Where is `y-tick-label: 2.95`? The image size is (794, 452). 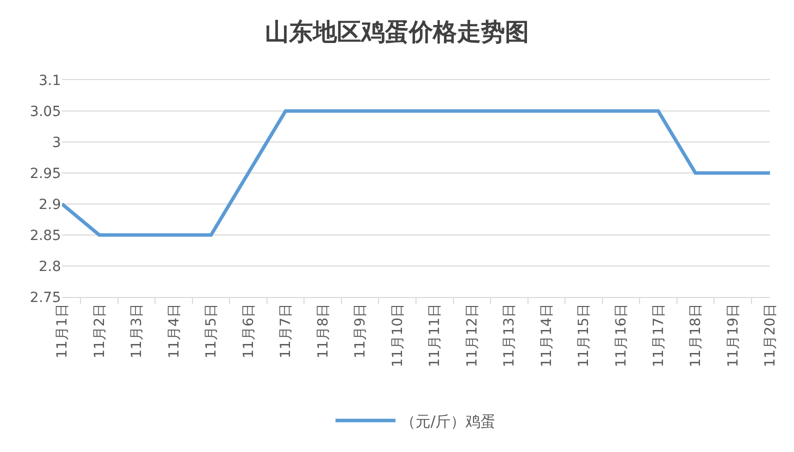 y-tick-label: 2.95 is located at coordinates (45, 174).